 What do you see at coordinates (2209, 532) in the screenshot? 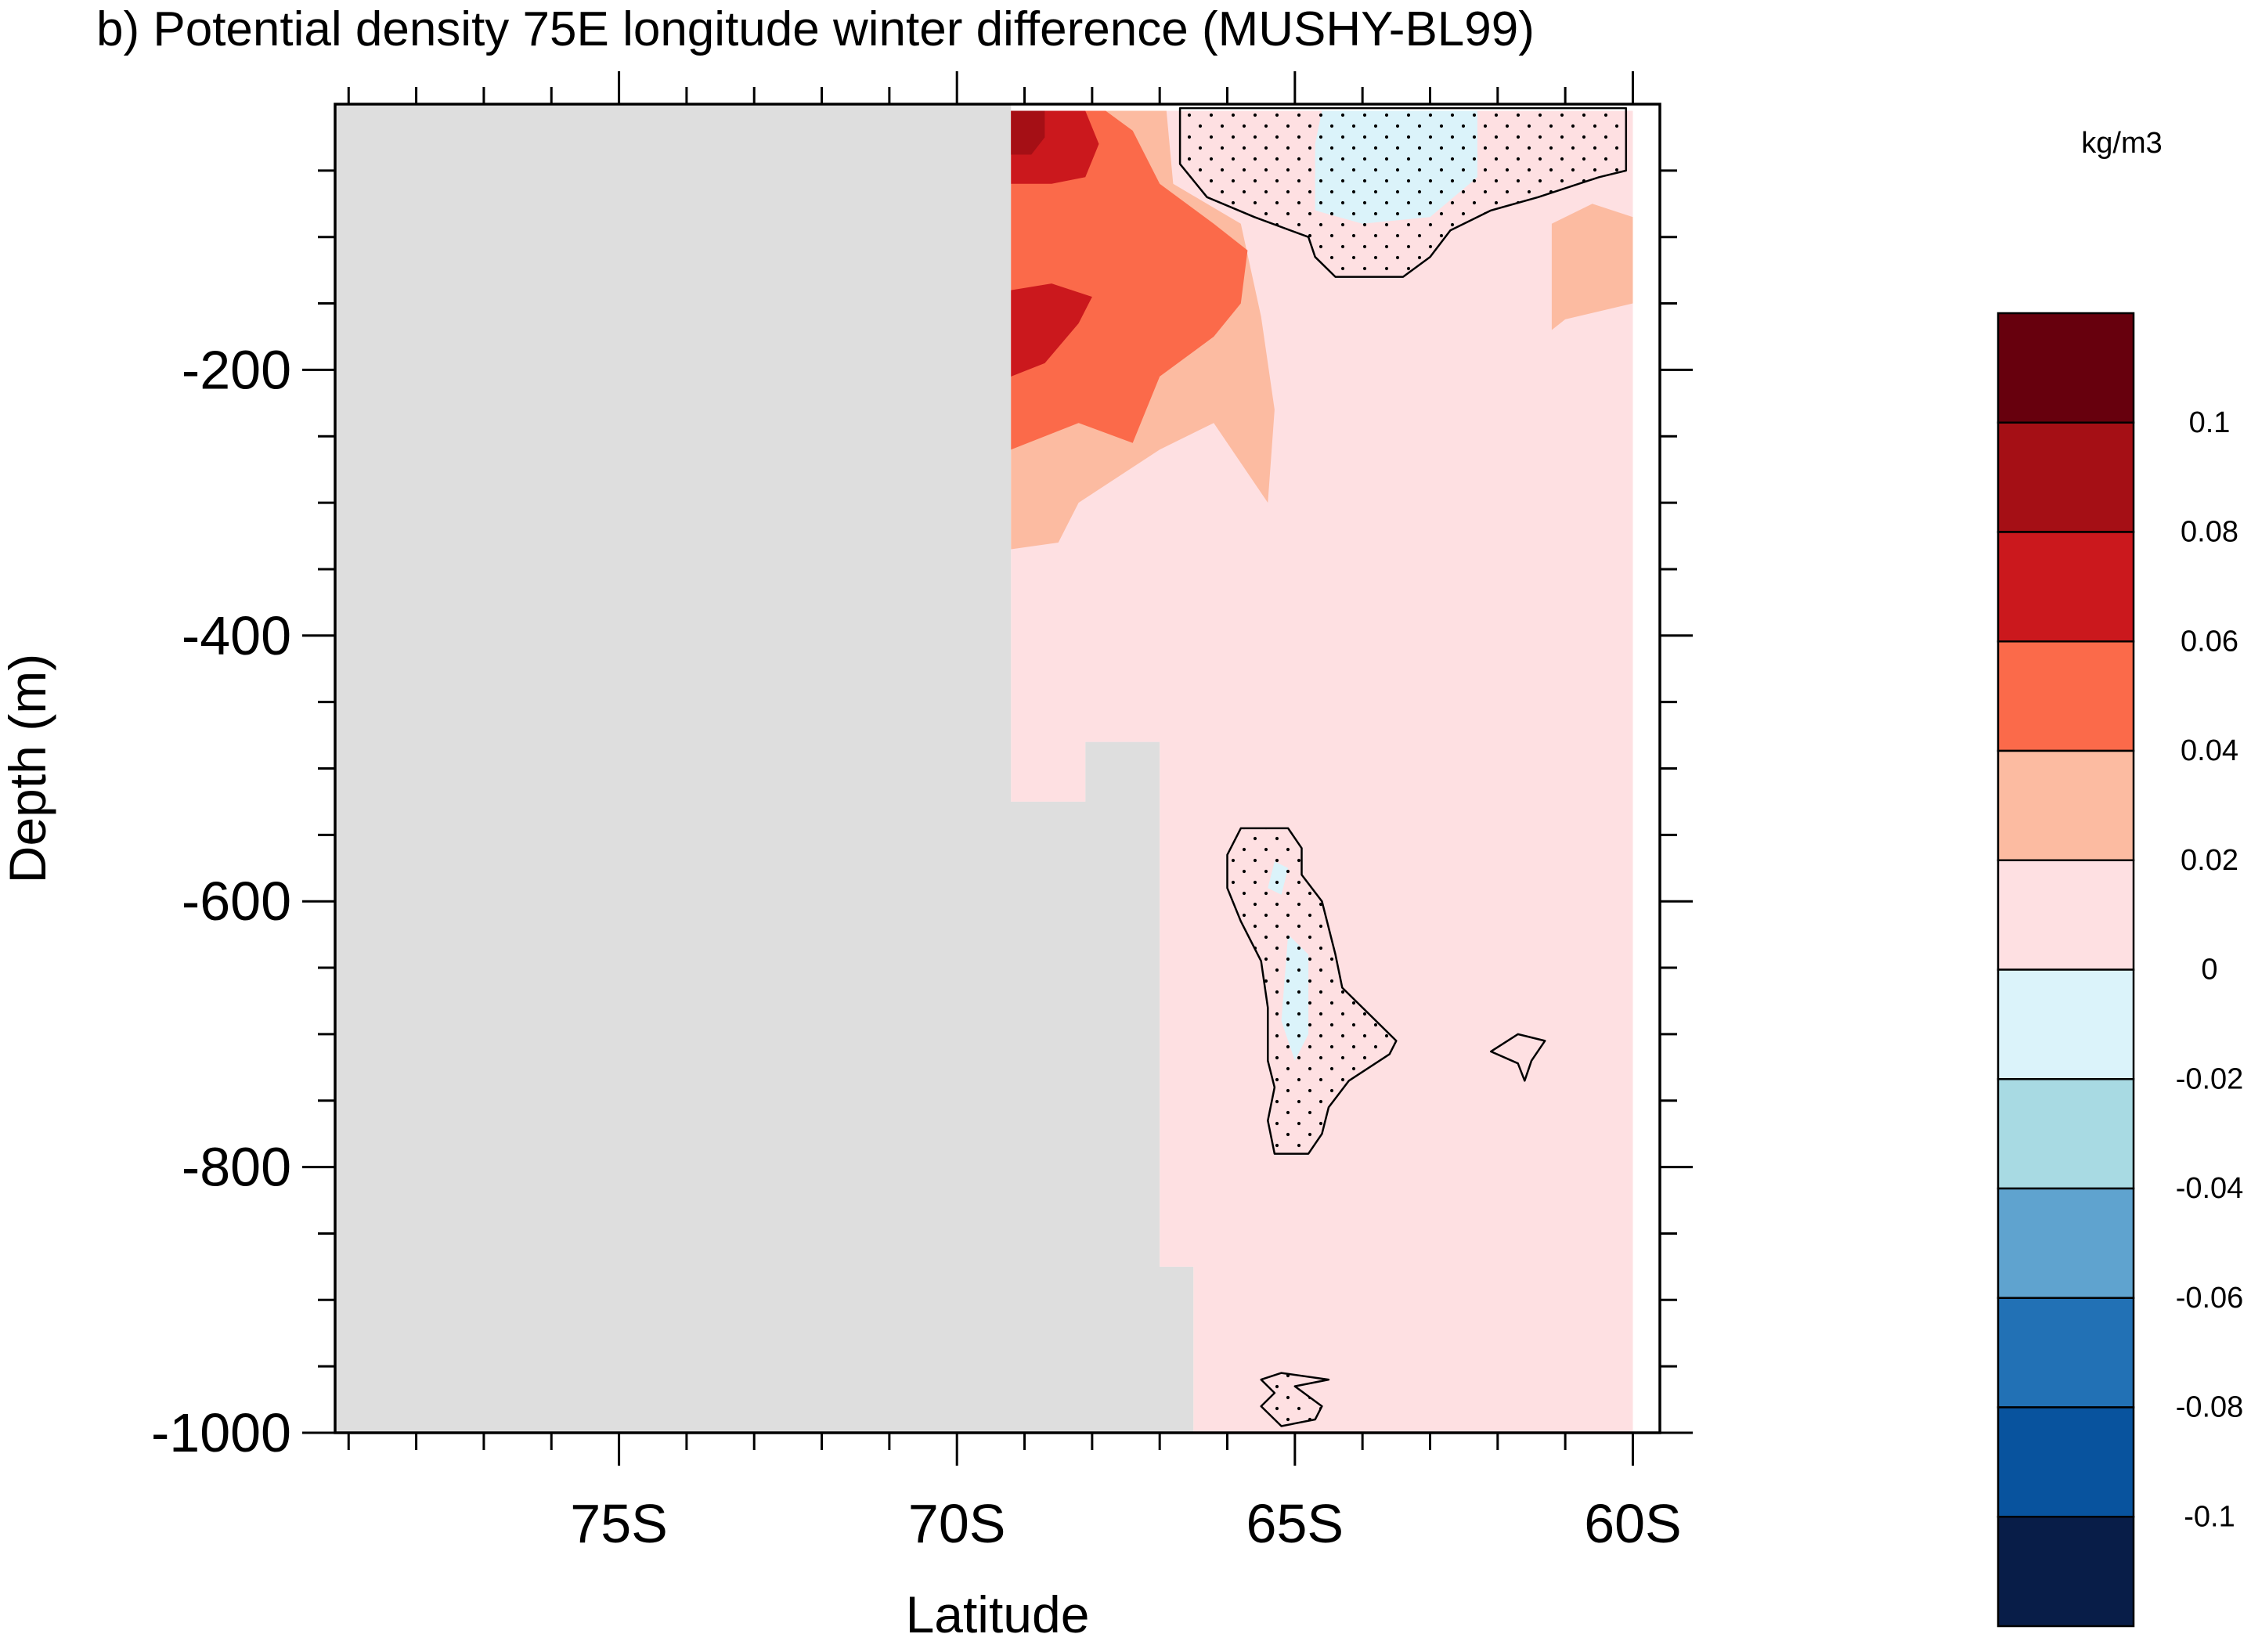
I see `colorbar-label: 0.08` at bounding box center [2209, 532].